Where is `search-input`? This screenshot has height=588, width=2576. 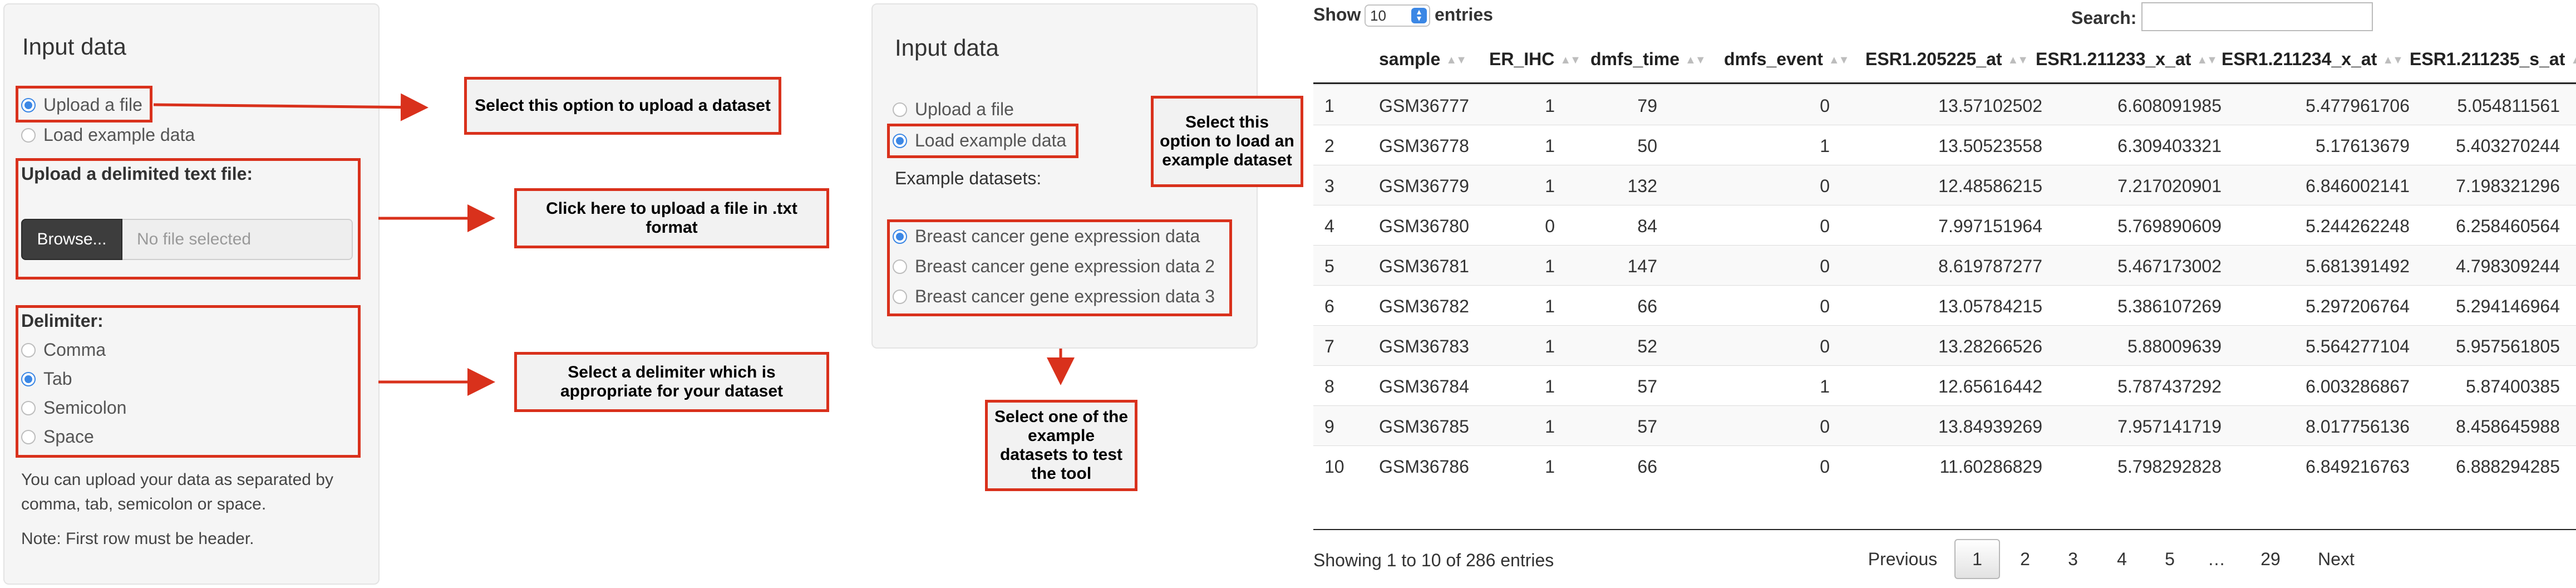
search-input is located at coordinates (2257, 16).